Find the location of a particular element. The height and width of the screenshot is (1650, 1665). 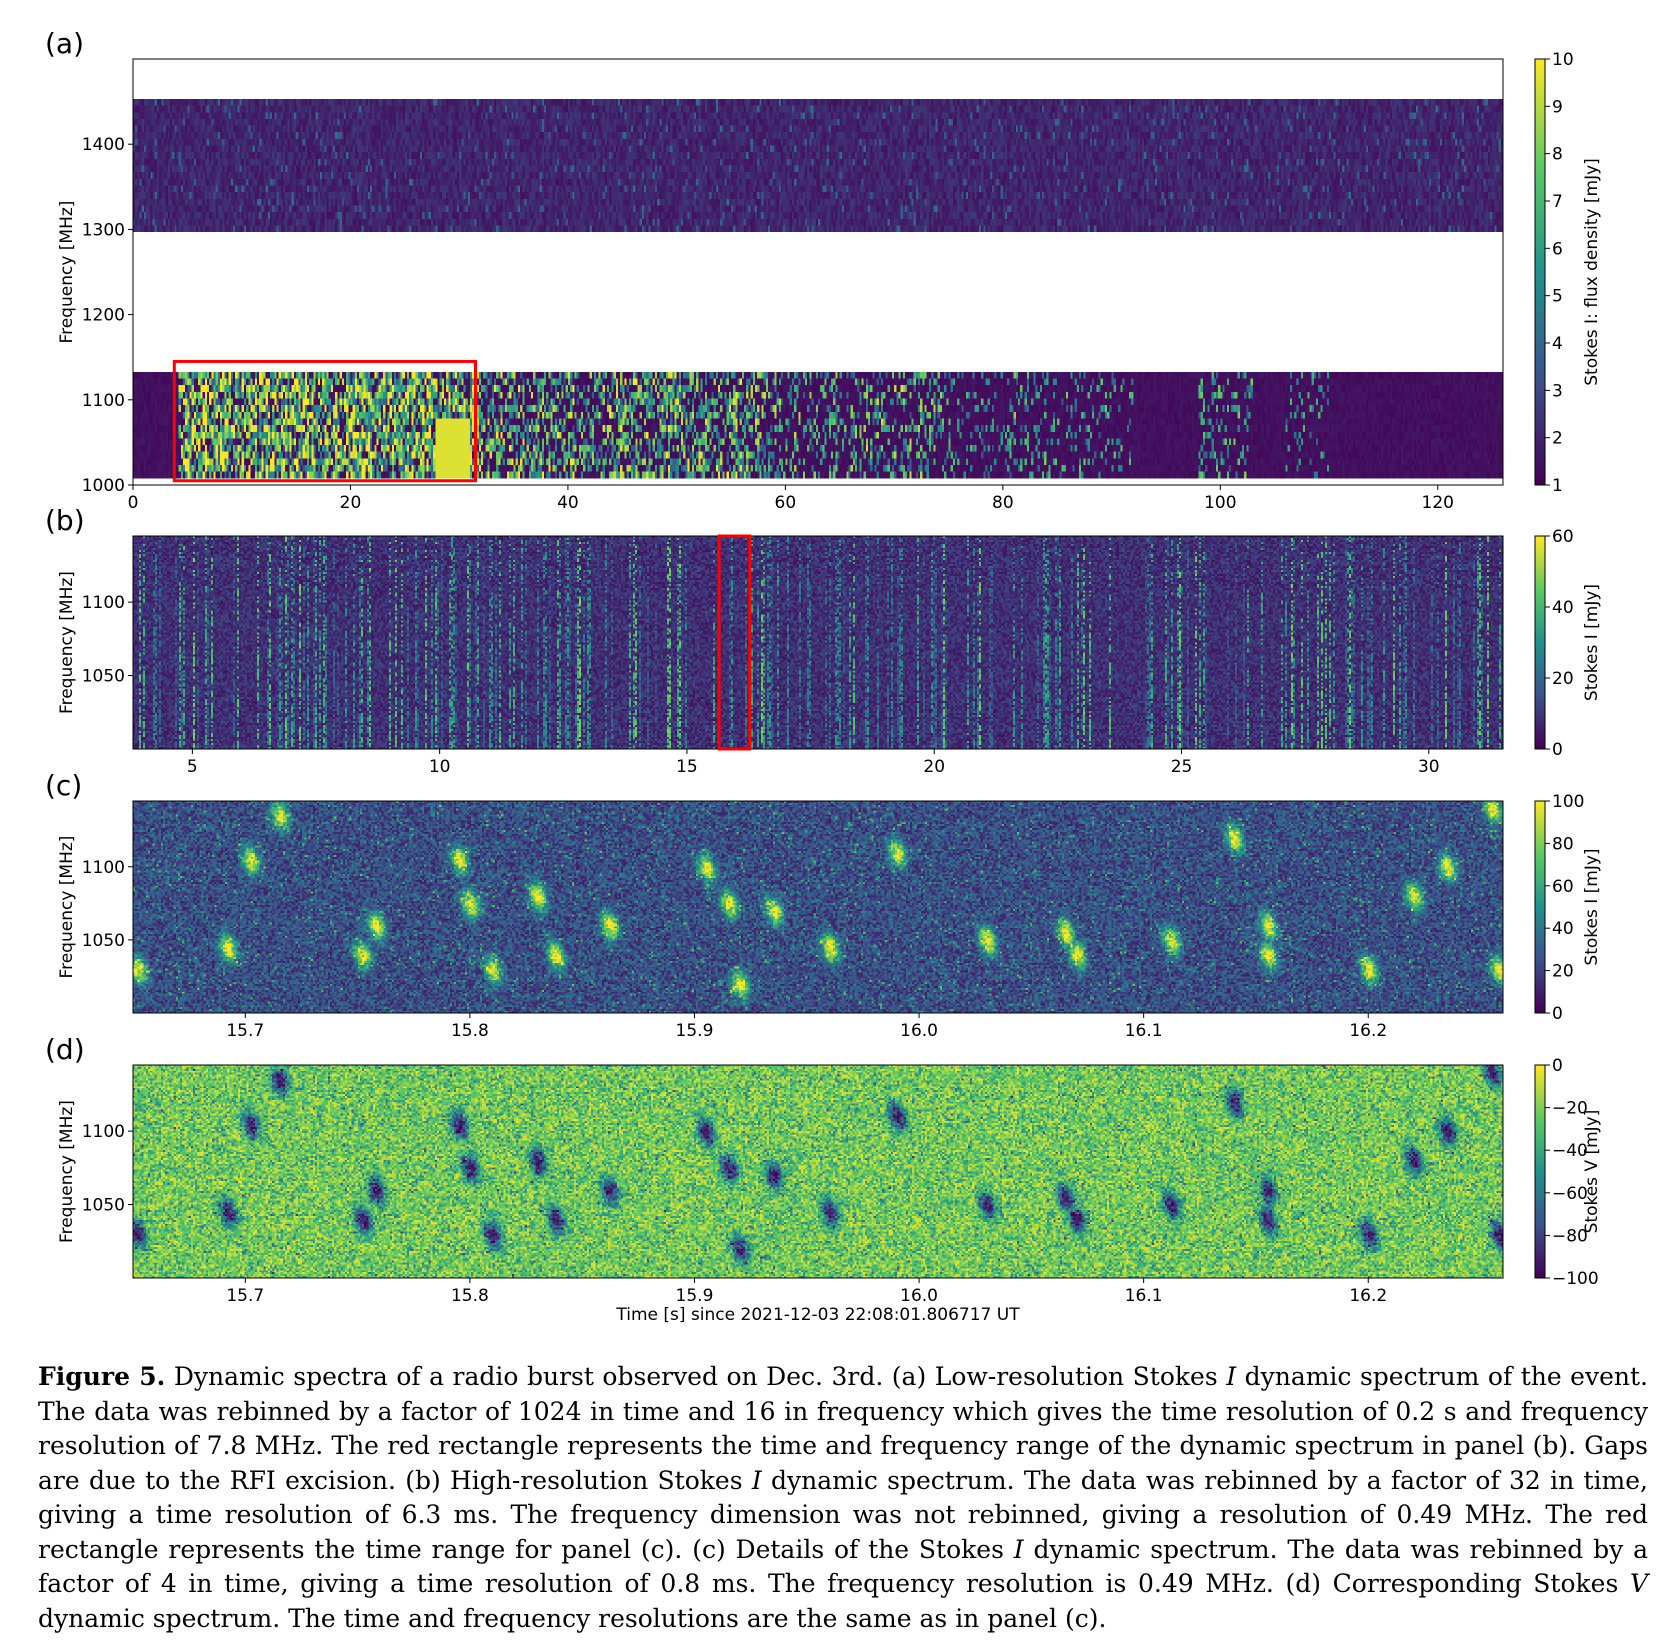

x-tick-label: 60 is located at coordinates (786, 503).